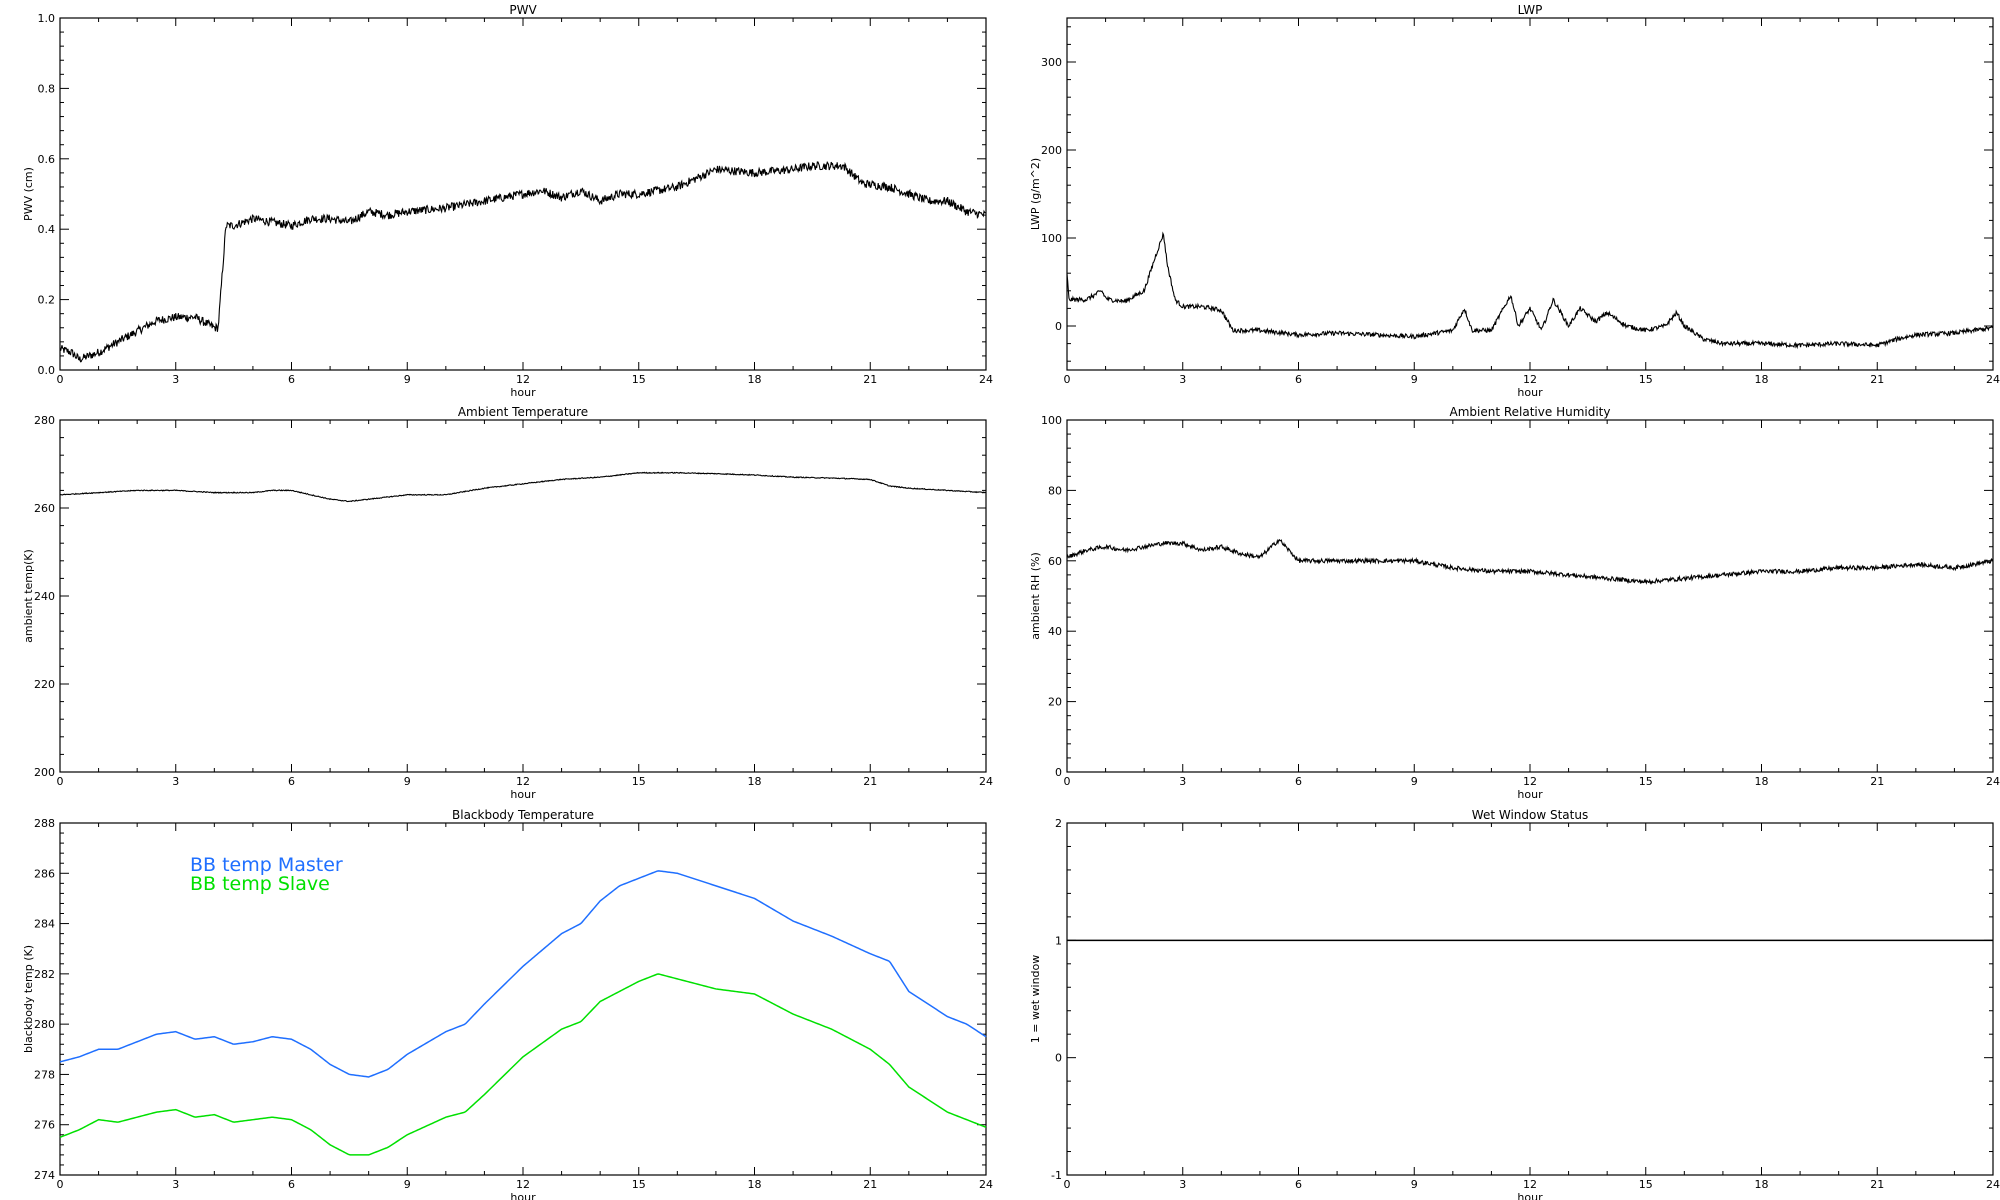 The image size is (2000, 1200). I want to click on y-axis-label: LWP (g/m^2), so click(1035, 194).